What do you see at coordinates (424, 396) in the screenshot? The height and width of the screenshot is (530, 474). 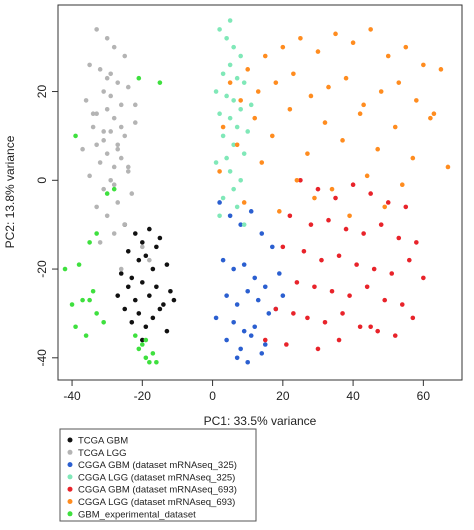 I see `x-tick-label: 60` at bounding box center [424, 396].